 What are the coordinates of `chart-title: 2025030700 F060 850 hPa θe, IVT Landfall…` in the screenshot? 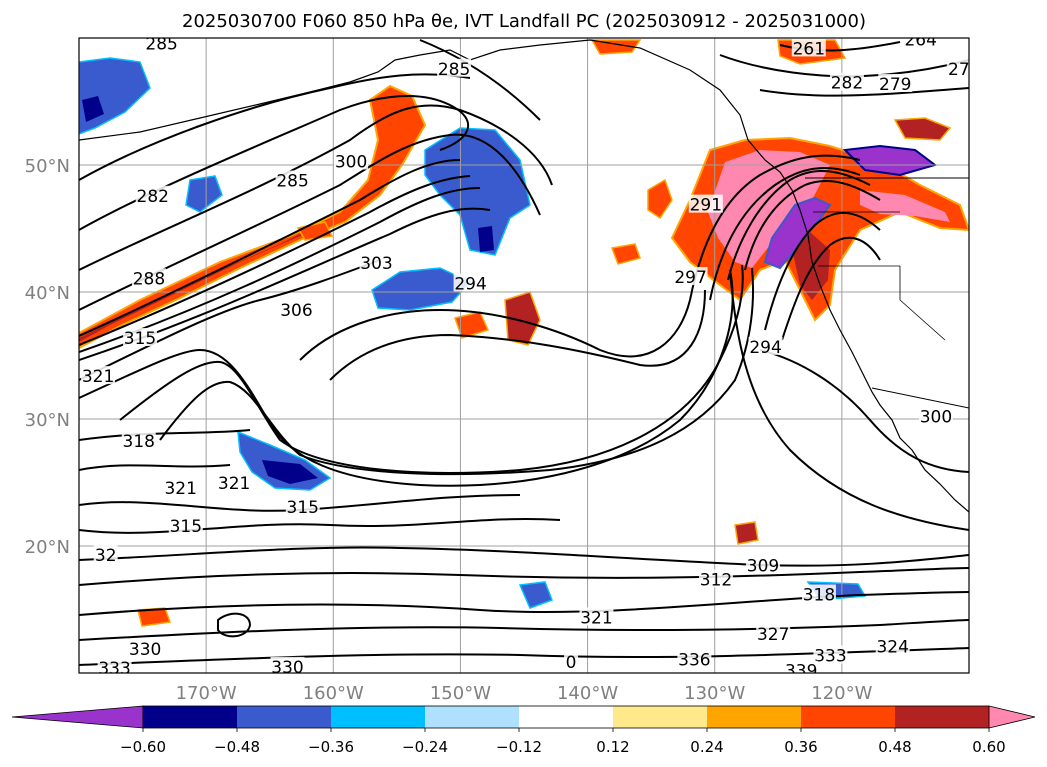 It's located at (524, 21).